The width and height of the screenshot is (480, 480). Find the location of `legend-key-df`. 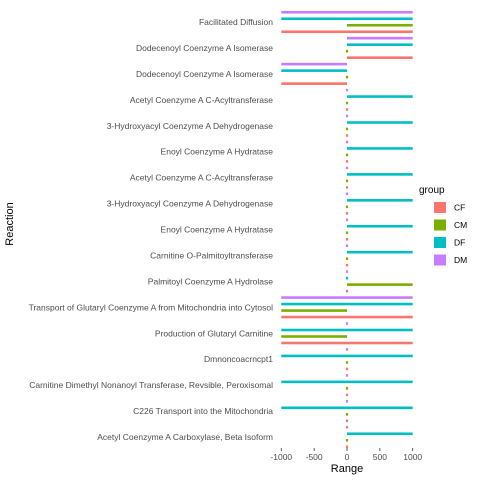

legend-key-df is located at coordinates (440, 242).